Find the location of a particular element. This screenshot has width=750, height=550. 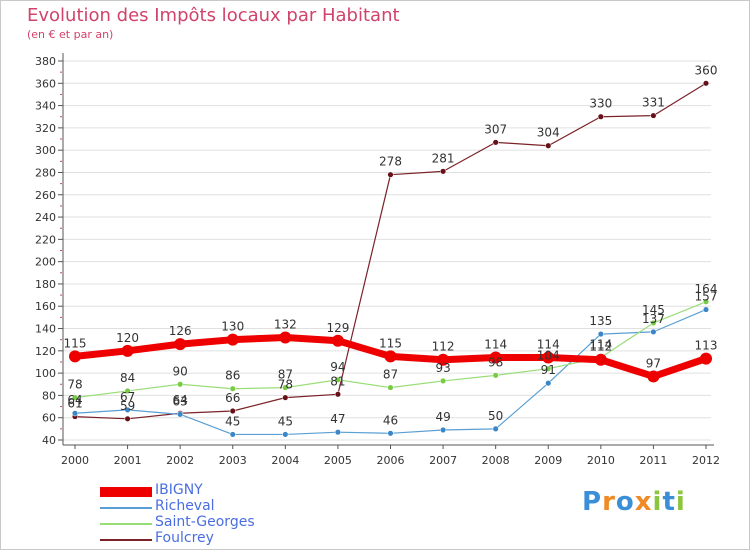

data-label: 137 is located at coordinates (653, 319).